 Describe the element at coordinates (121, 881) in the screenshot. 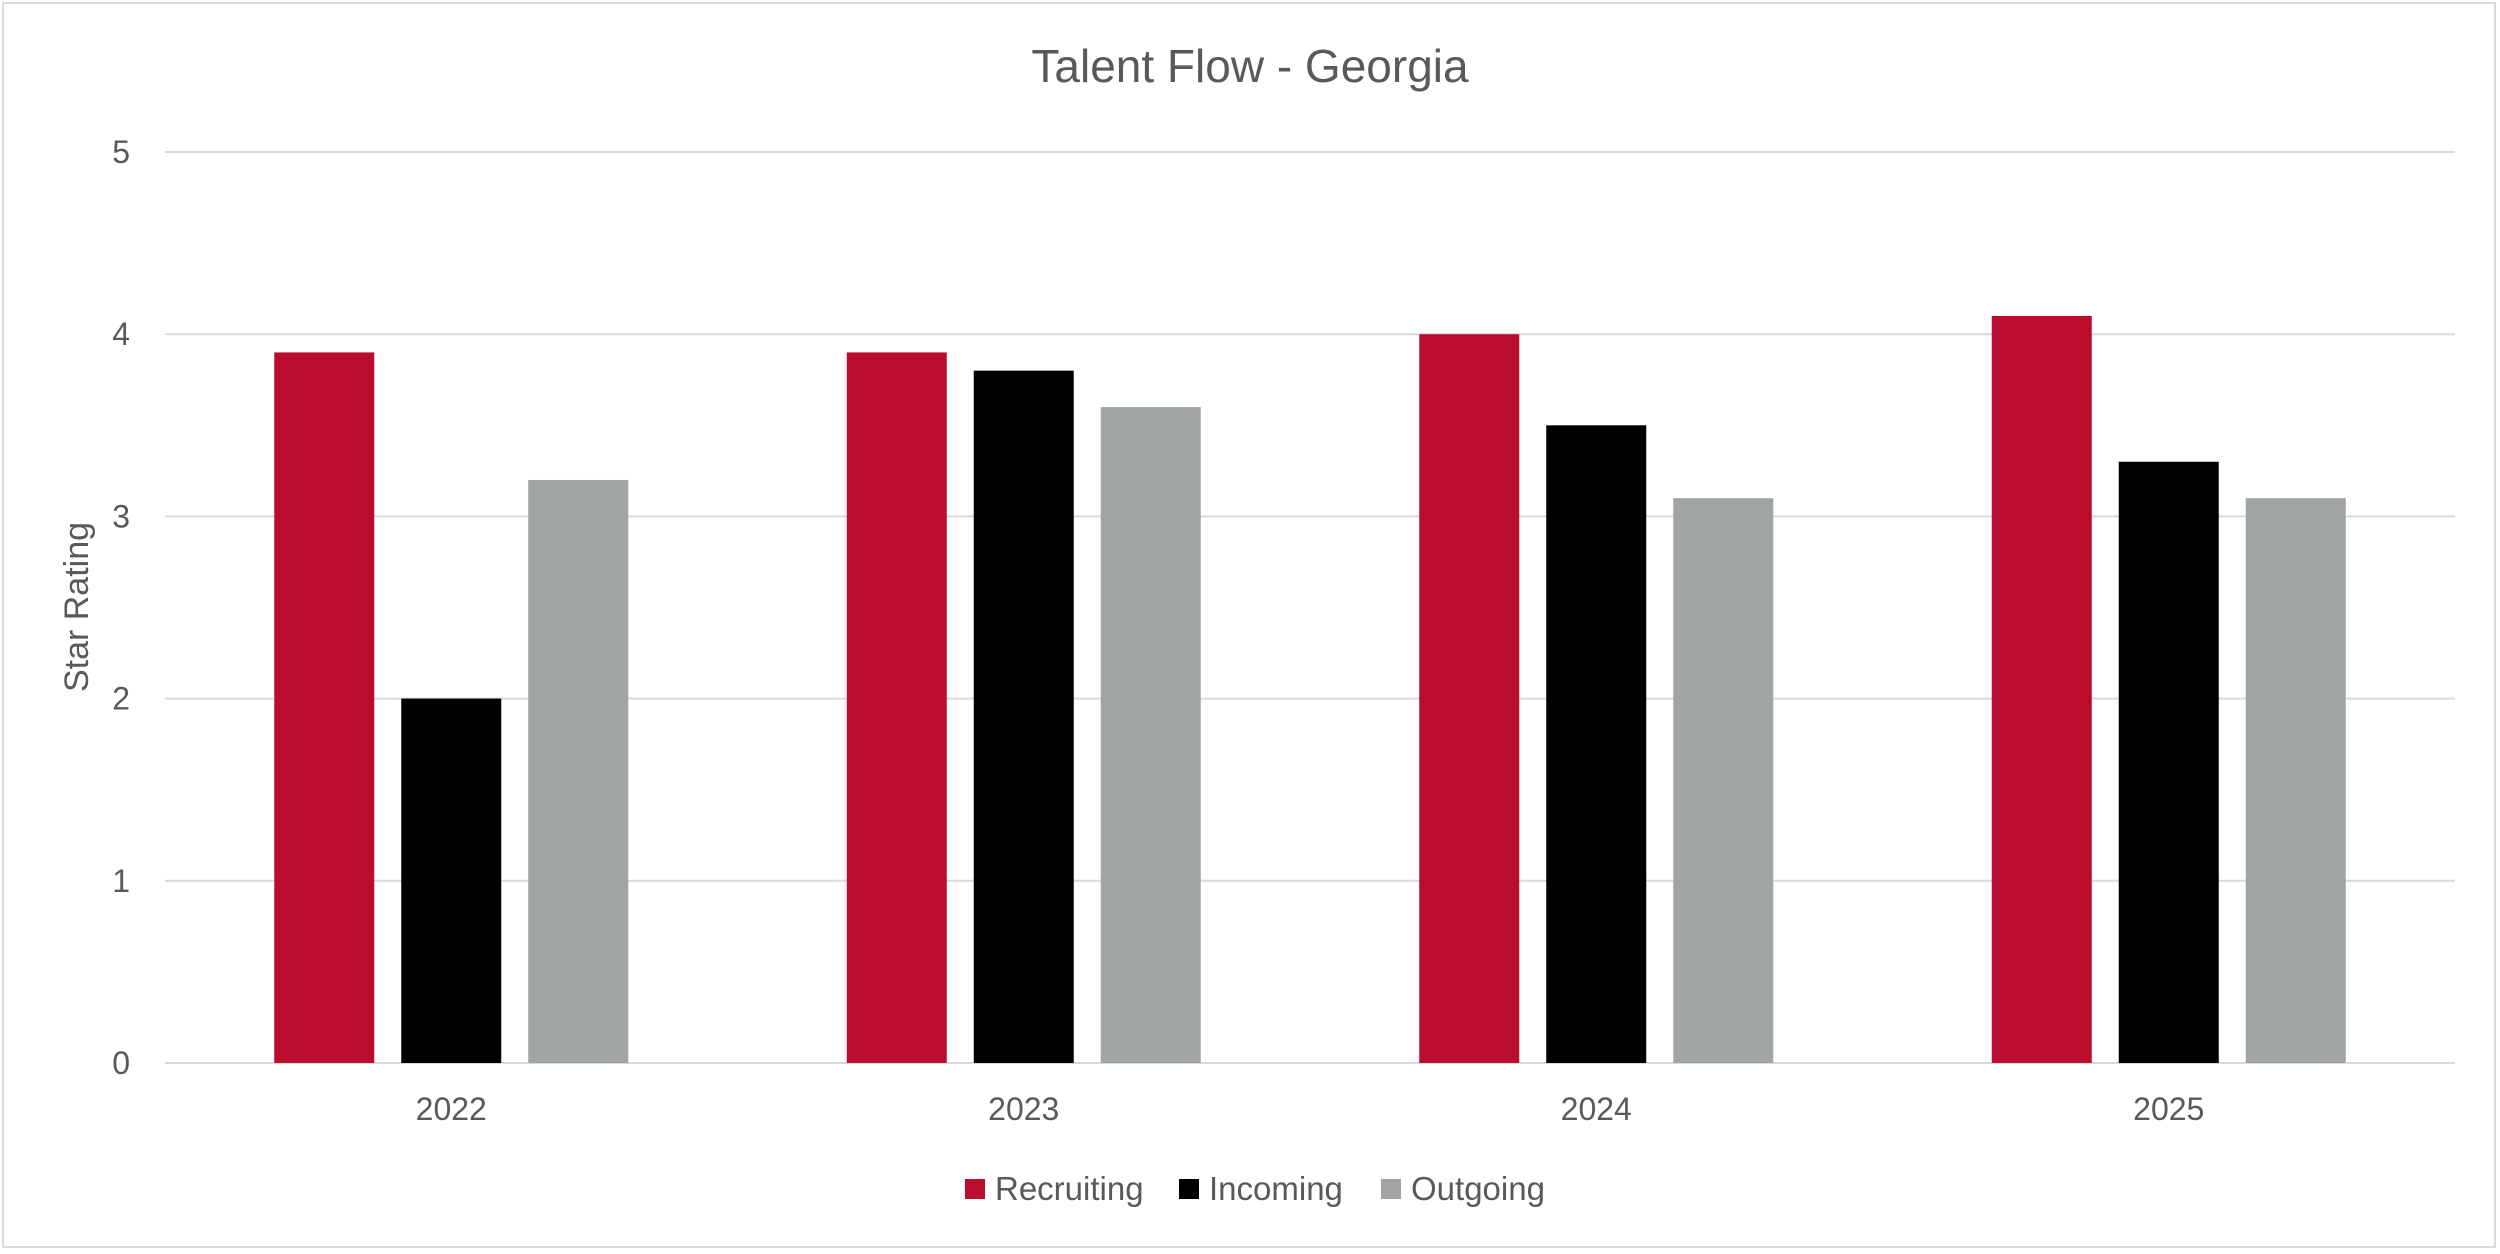

I see `y-tick-label: 1` at that location.